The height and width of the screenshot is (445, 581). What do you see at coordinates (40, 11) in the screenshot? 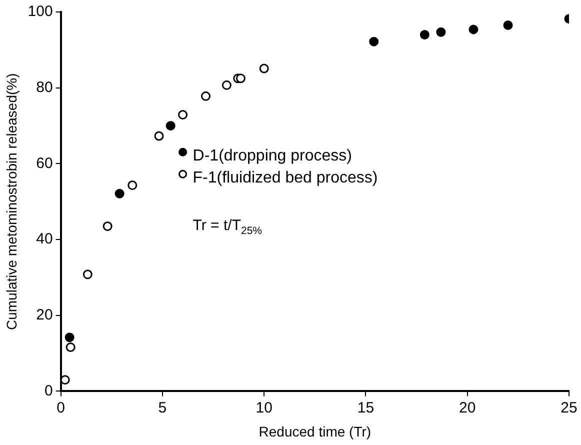
I see `y-tick-label: 100` at bounding box center [40, 11].